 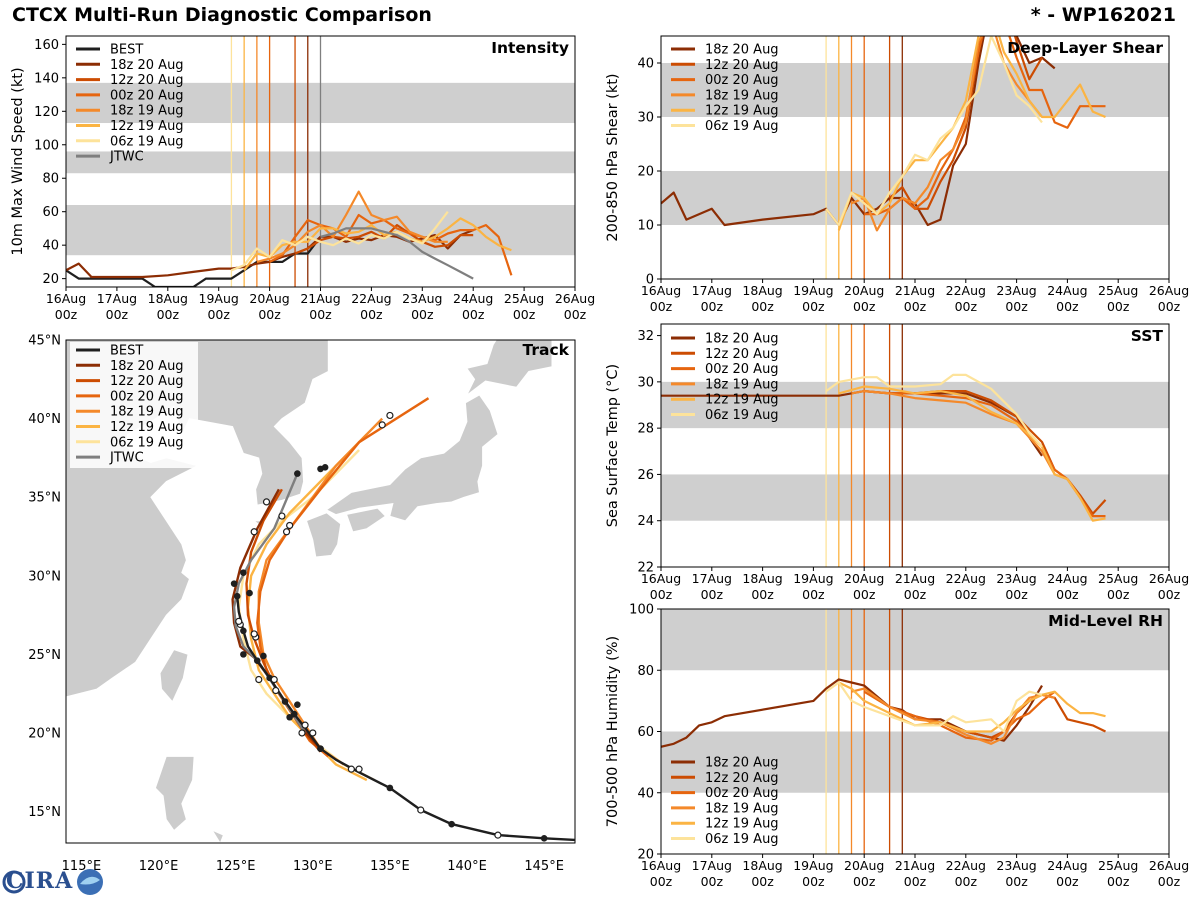 I want to click on track-lines-group, so click(x=402, y=619).